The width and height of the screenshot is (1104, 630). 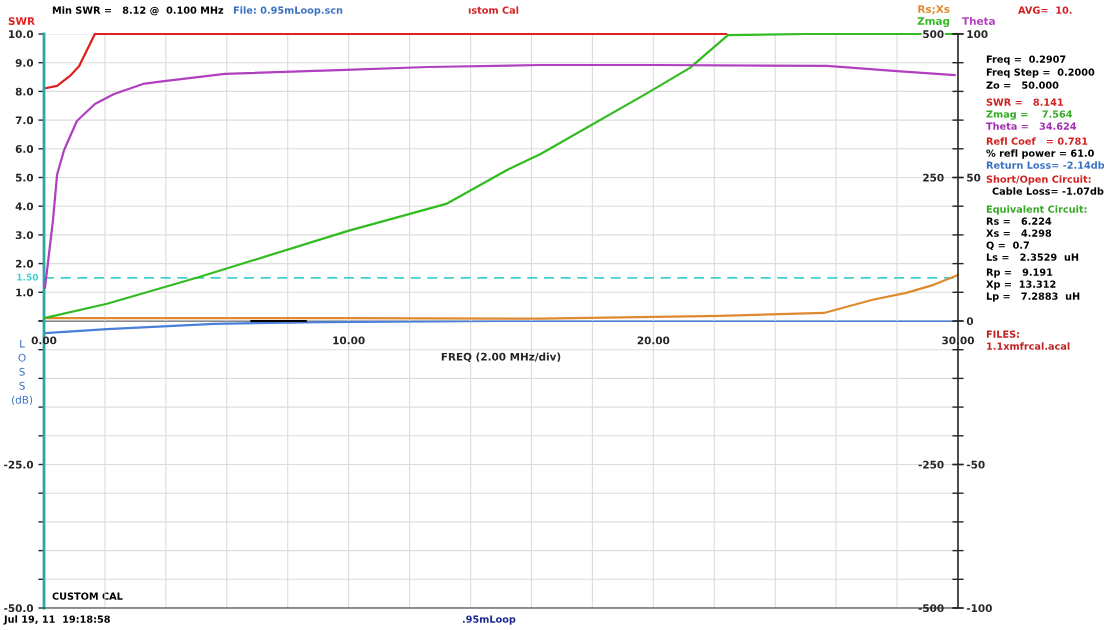 What do you see at coordinates (1026, 60) in the screenshot?
I see `text: Freq = 0.2907` at bounding box center [1026, 60].